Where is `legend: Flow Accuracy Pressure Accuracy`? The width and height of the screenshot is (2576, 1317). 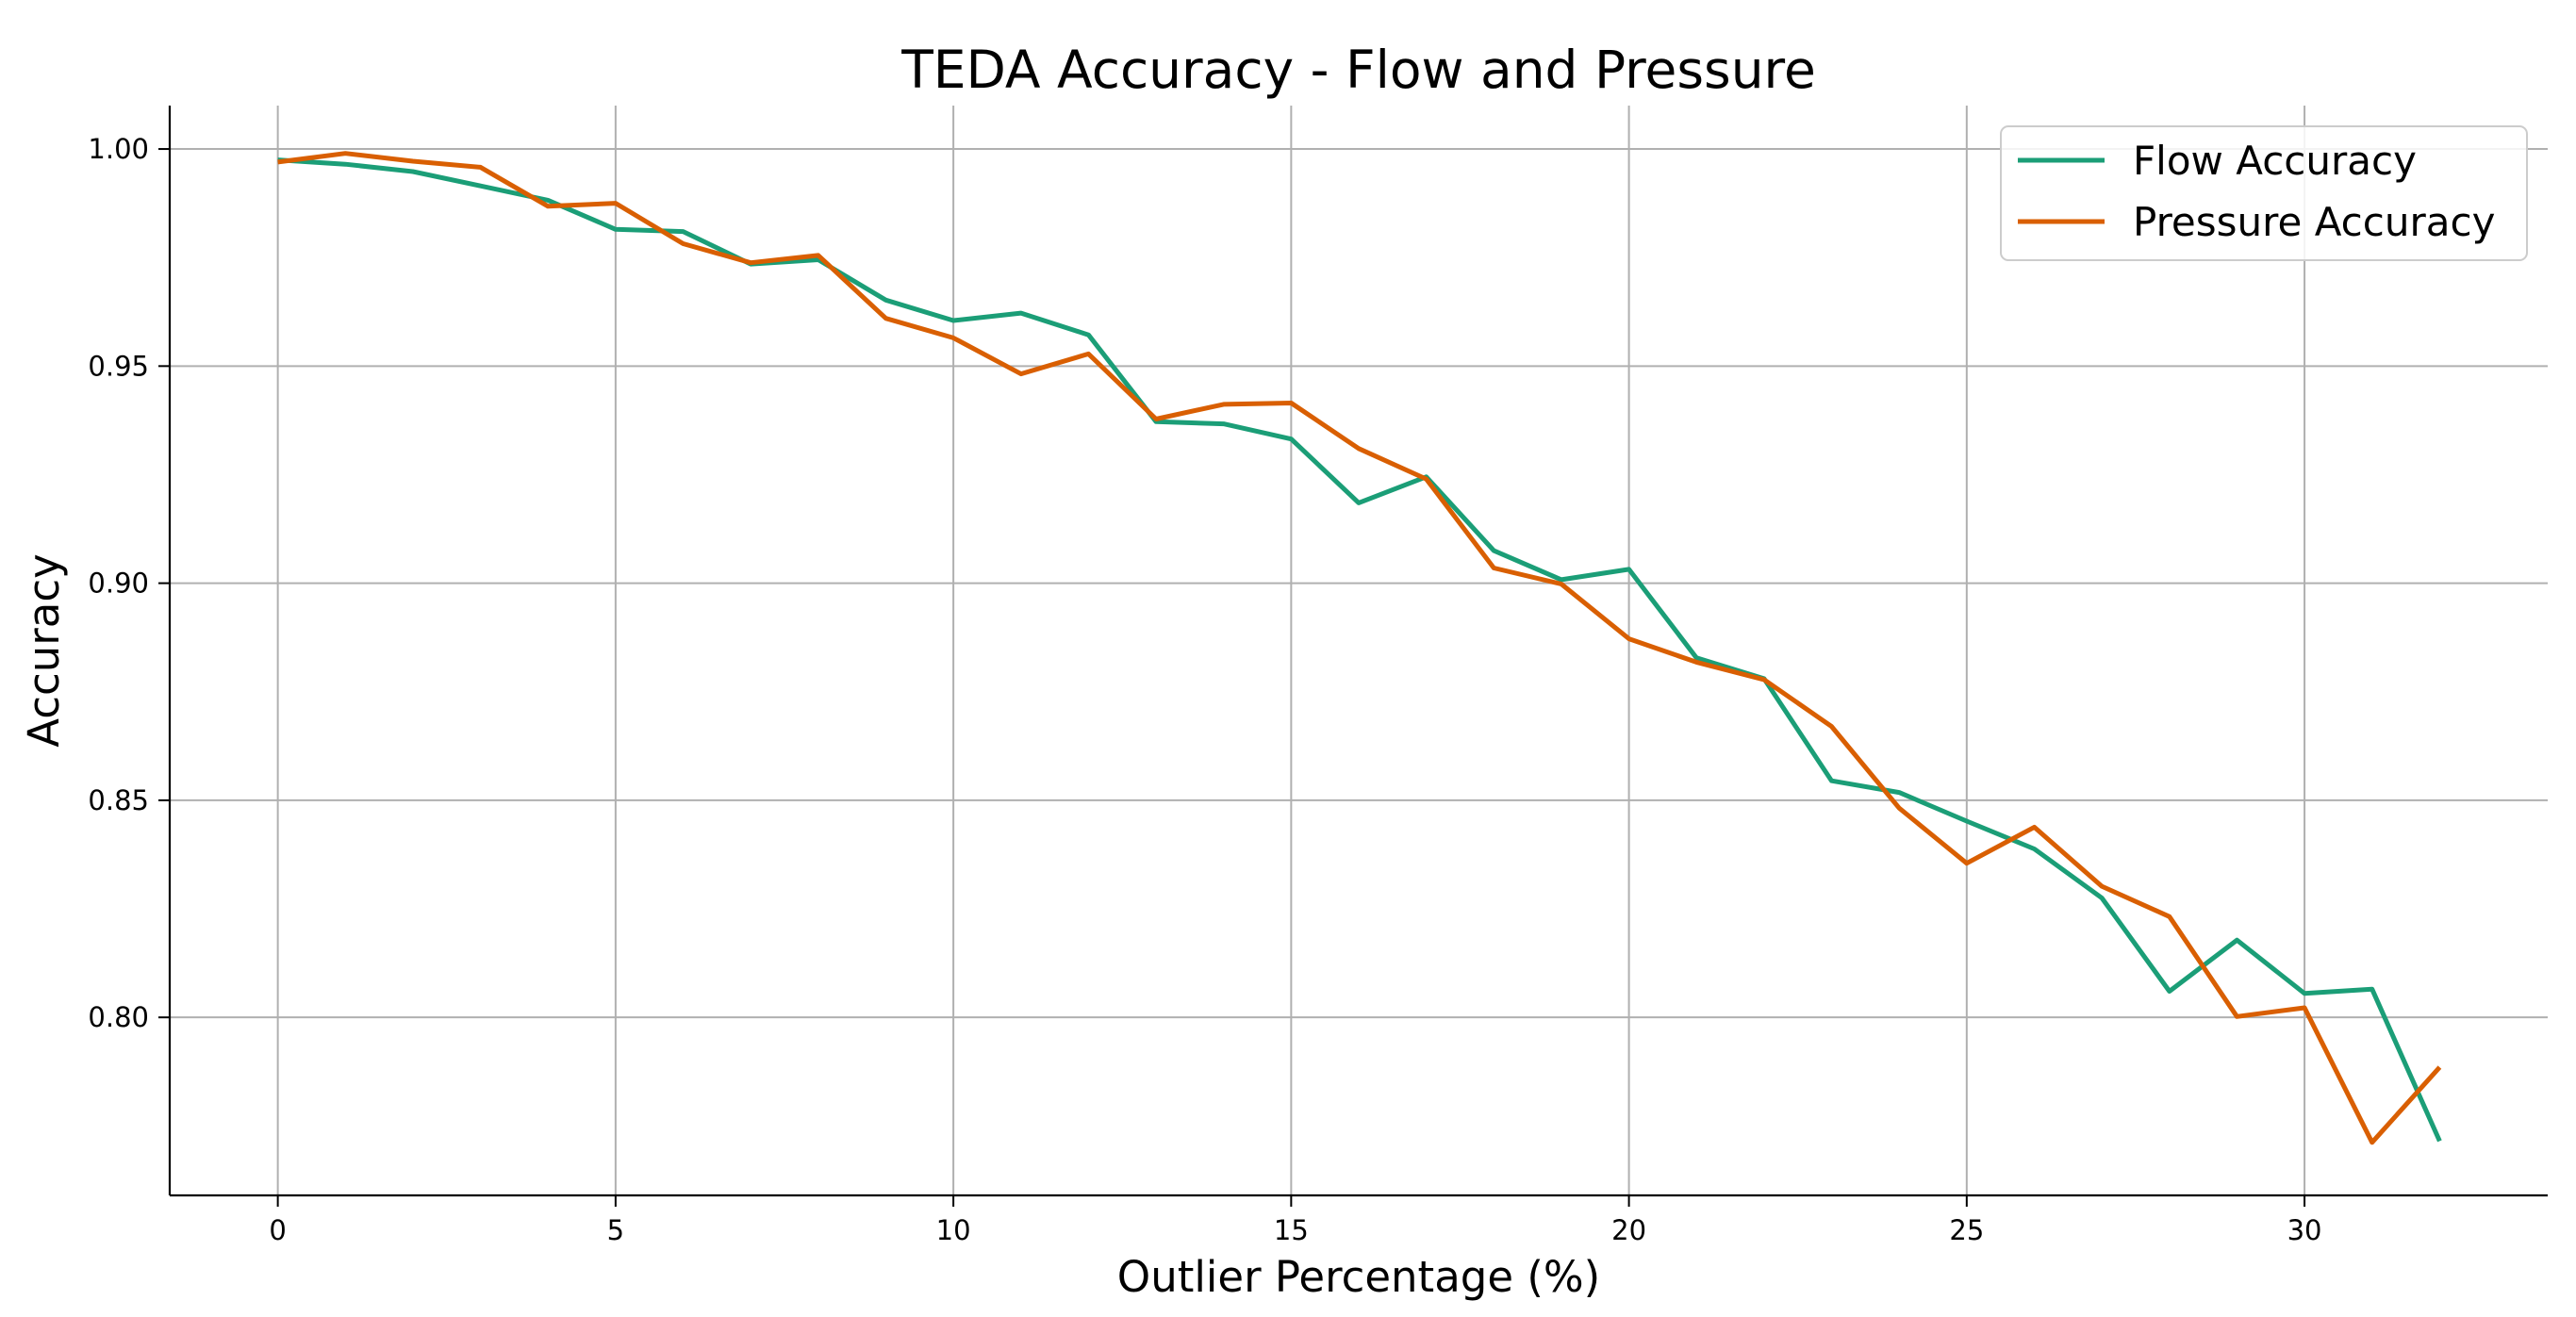 legend: Flow Accuracy Pressure Accuracy is located at coordinates (2264, 193).